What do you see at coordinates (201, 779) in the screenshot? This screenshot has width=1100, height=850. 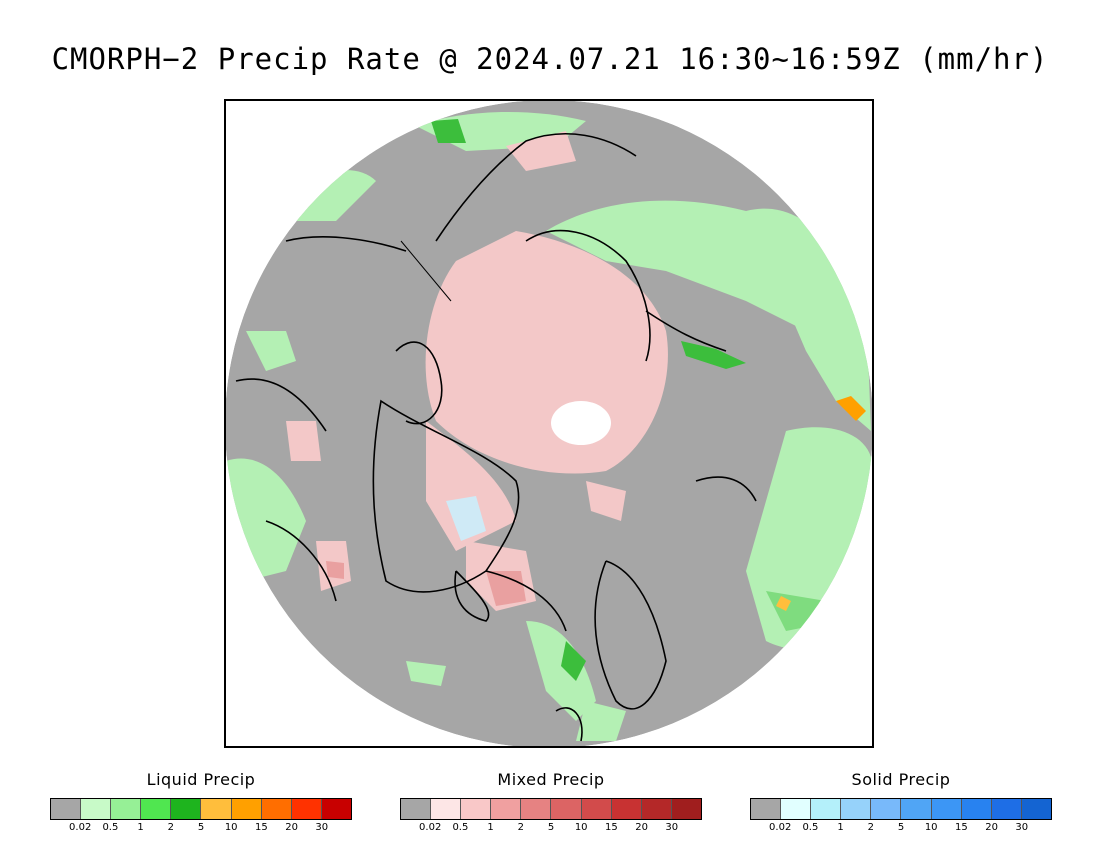 I see `legend-liquid-title: Liquid Precip` at bounding box center [201, 779].